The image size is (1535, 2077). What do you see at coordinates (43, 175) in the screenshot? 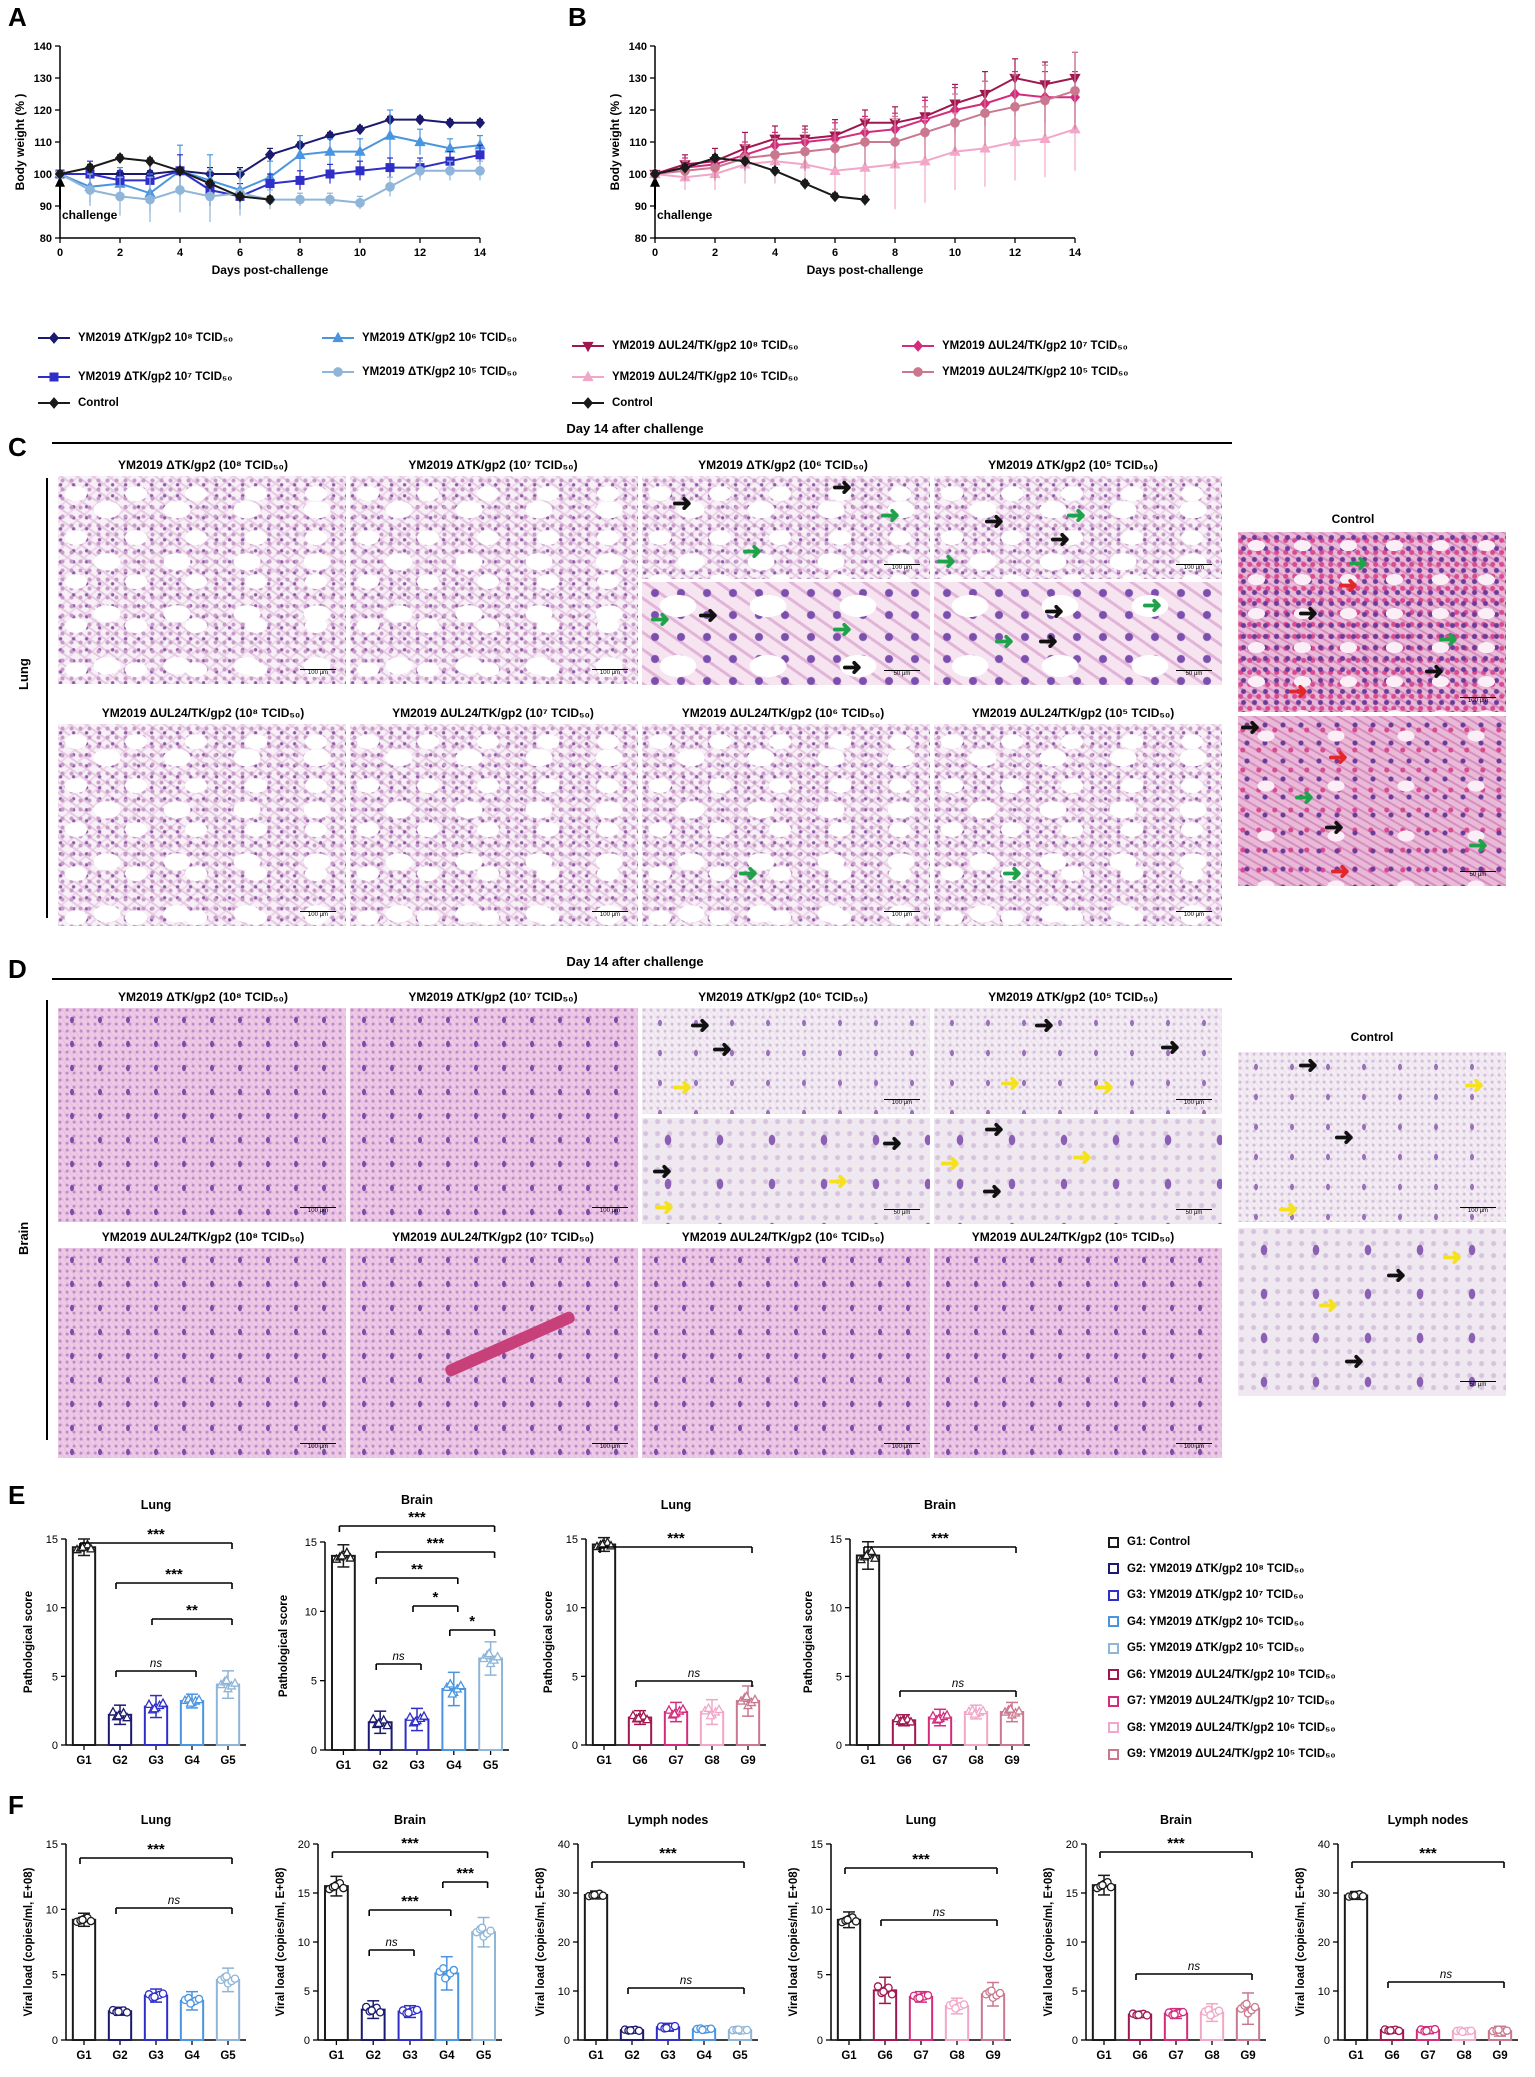
I see `y-tick-label: 100` at bounding box center [43, 175].